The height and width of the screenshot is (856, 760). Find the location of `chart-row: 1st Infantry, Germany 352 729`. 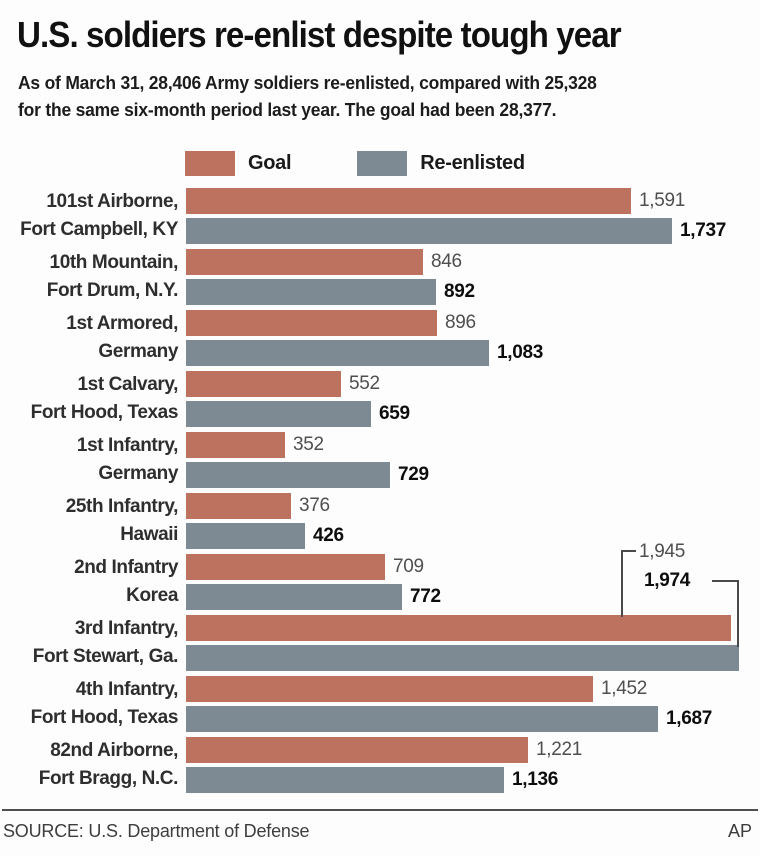

chart-row: 1st Infantry, Germany 352 729 is located at coordinates (380, 460).